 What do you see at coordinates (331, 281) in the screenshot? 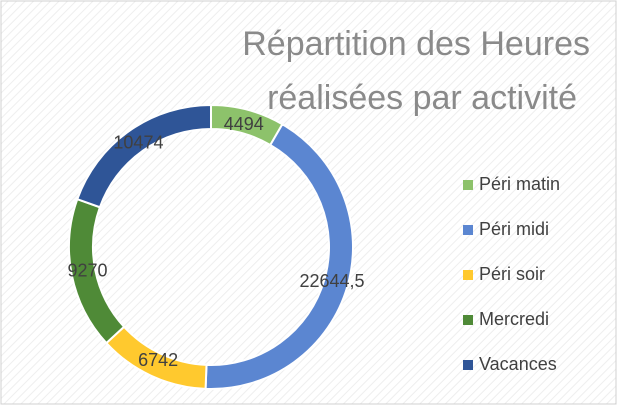
I see `value-label: 22644,5` at bounding box center [331, 281].